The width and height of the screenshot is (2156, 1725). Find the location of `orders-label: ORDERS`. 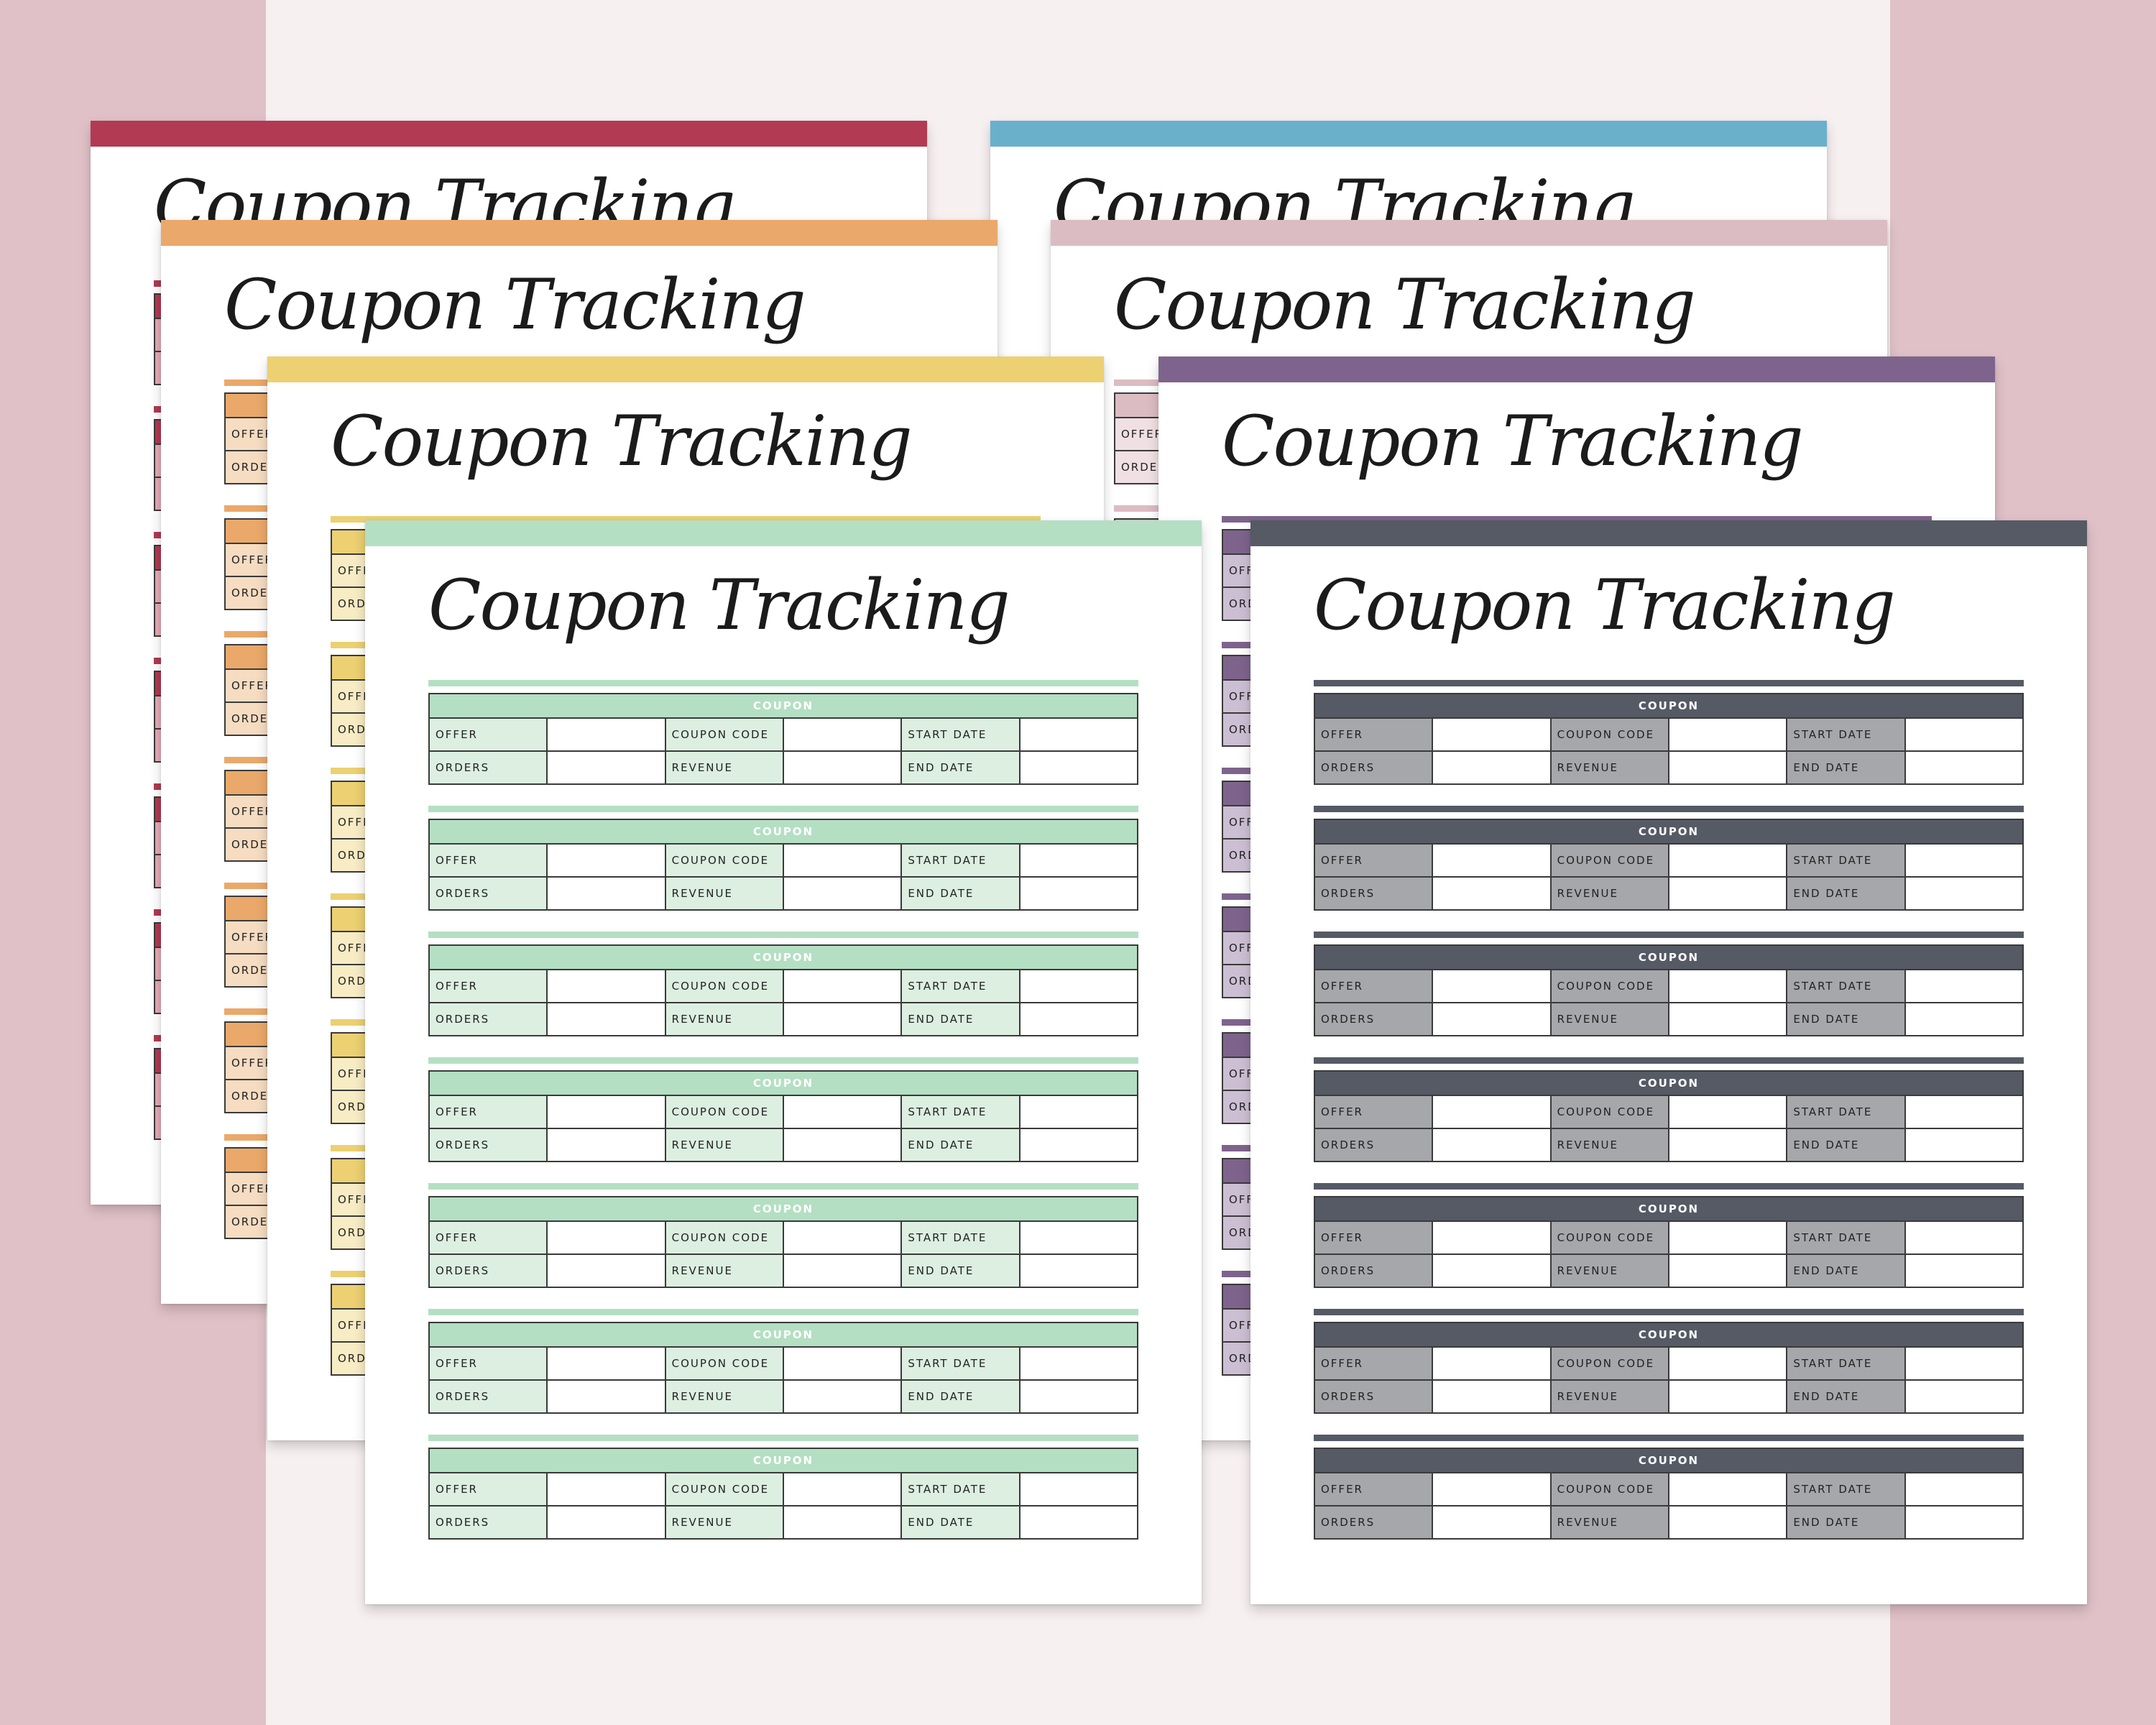

orders-label: ORDERS is located at coordinates (1373, 893).